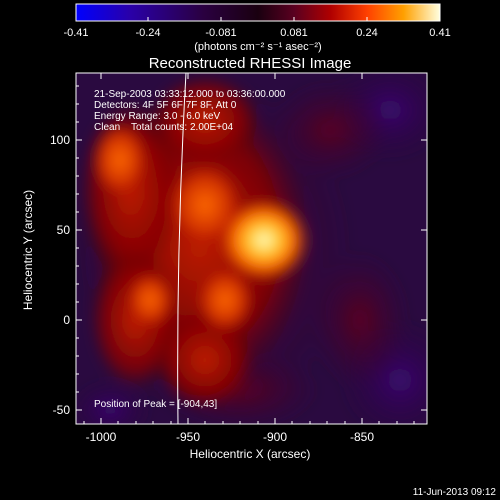 The width and height of the screenshot is (500, 500). Describe the element at coordinates (64, 230) in the screenshot. I see `y-tick-label: 50` at that location.